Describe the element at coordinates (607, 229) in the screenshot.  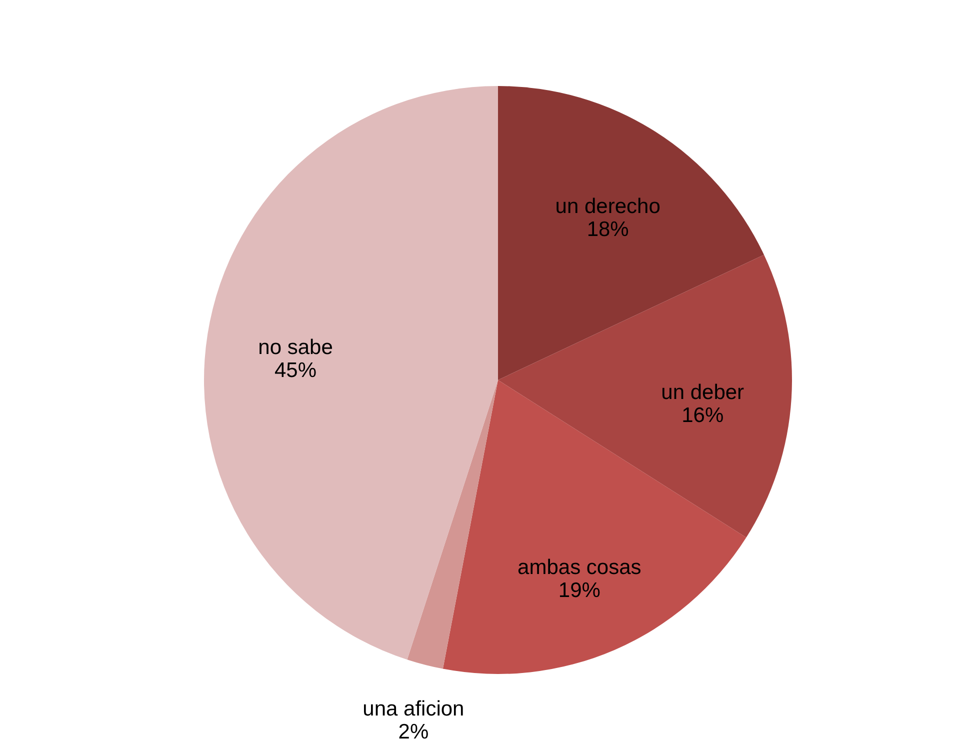
I see `data-label: 18%` at that location.